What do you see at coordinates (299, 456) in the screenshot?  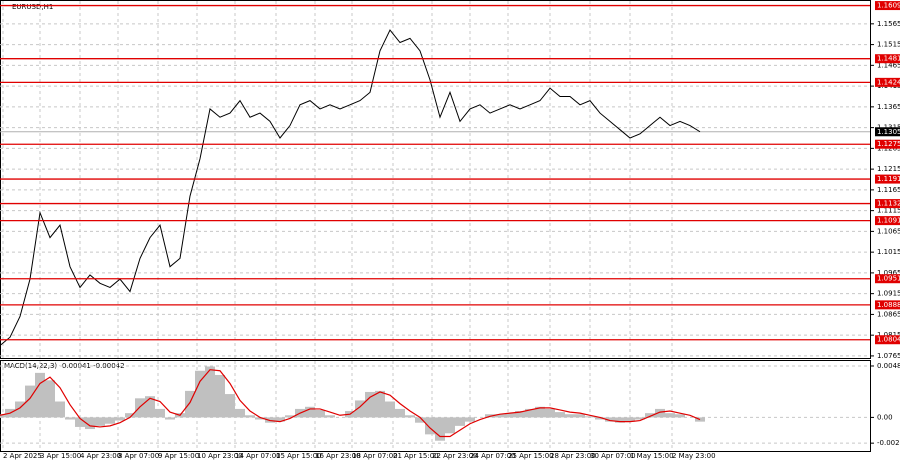 I see `x-tick-label: 15 Apr 15:00` at bounding box center [299, 456].